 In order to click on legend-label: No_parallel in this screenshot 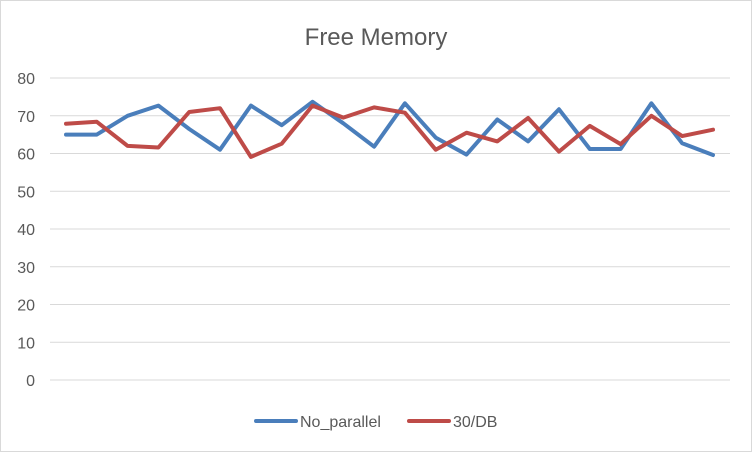, I will do `click(340, 422)`.